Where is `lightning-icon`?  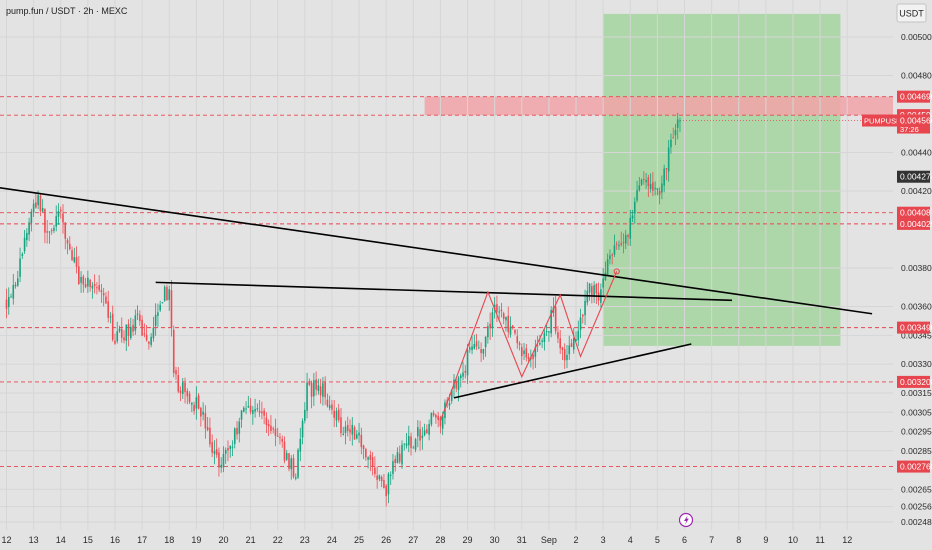 lightning-icon is located at coordinates (686, 520).